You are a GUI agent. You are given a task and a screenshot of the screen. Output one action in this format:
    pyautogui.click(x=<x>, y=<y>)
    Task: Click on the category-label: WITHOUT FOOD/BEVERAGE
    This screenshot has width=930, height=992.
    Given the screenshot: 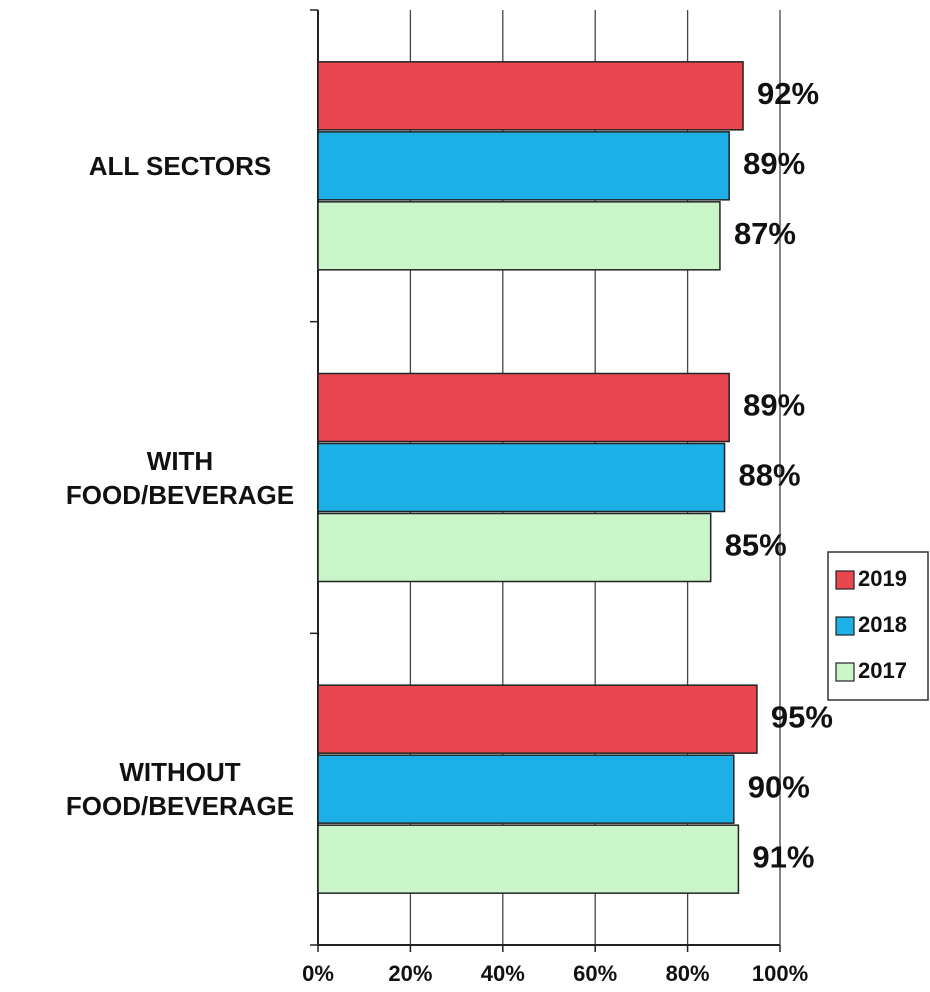 What is the action you would take?
    pyautogui.click(x=180, y=789)
    